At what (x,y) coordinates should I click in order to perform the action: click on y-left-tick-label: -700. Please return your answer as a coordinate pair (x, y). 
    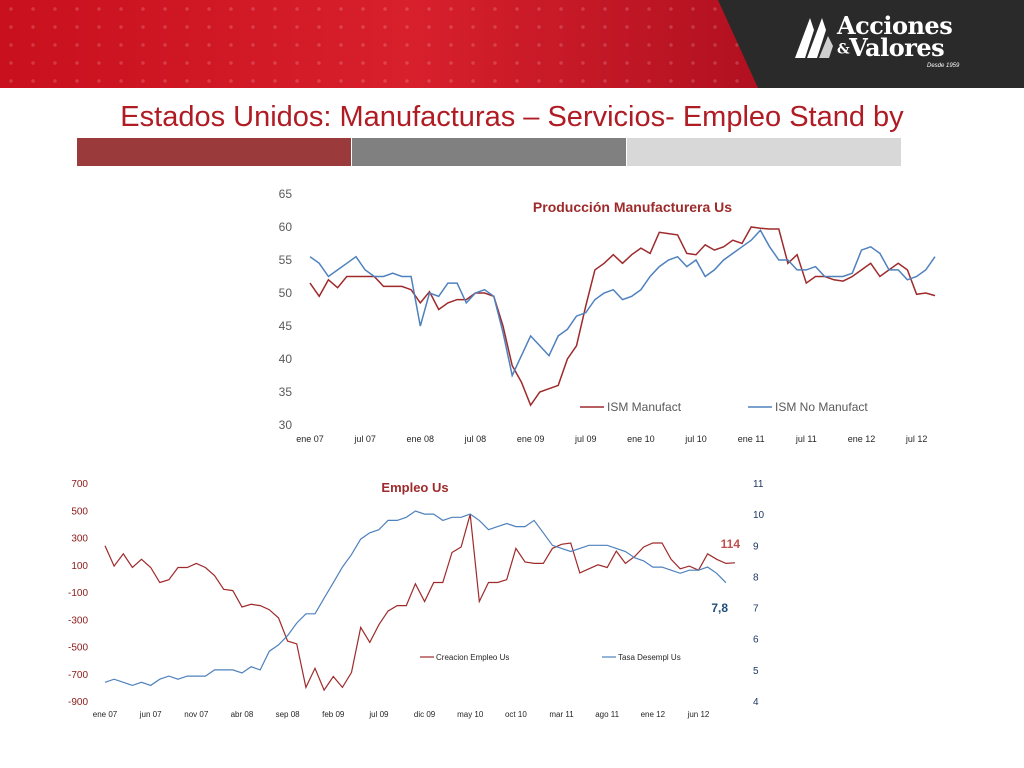
    Looking at the image, I should click on (78, 675).